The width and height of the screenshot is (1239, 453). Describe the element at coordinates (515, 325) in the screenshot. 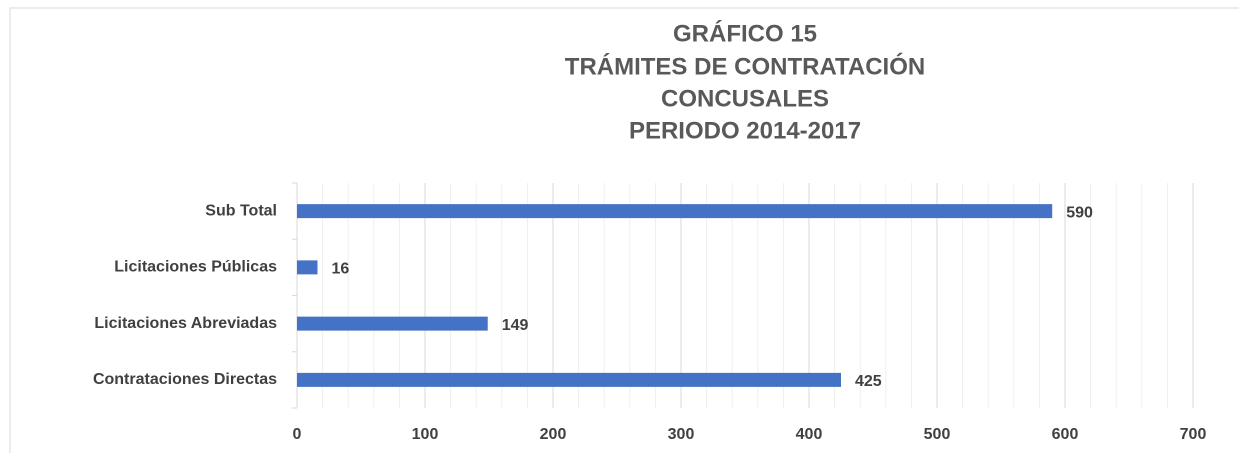

I see `data-label: 149` at that location.